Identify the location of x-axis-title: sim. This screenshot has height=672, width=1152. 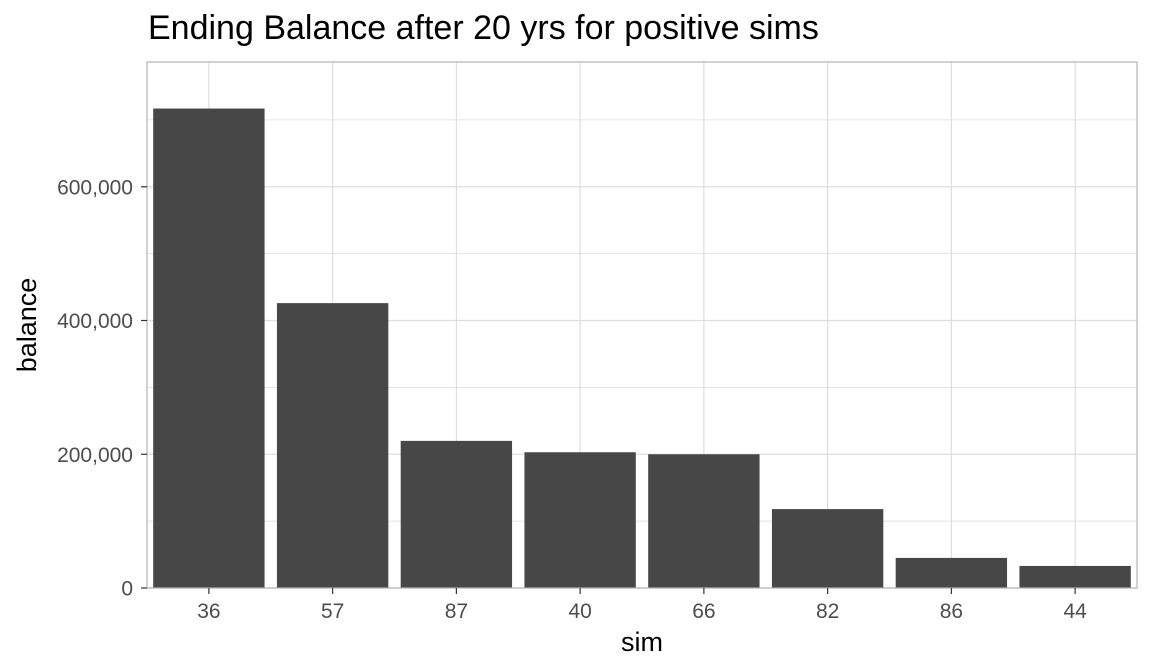
(642, 642).